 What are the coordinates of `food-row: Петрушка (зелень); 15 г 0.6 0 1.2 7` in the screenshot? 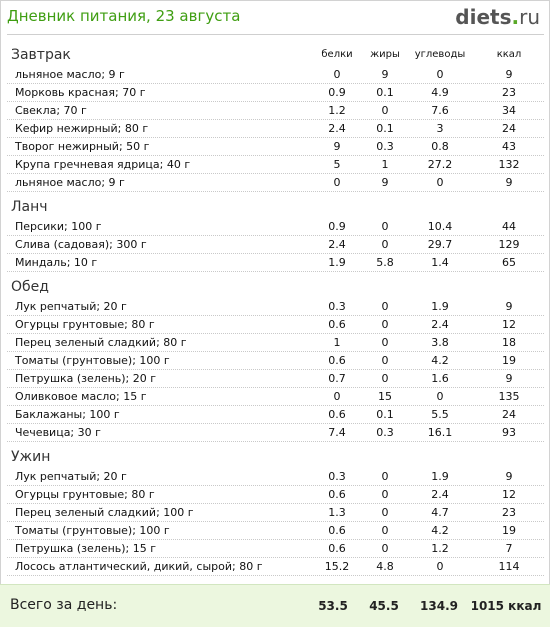 It's located at (275, 549).